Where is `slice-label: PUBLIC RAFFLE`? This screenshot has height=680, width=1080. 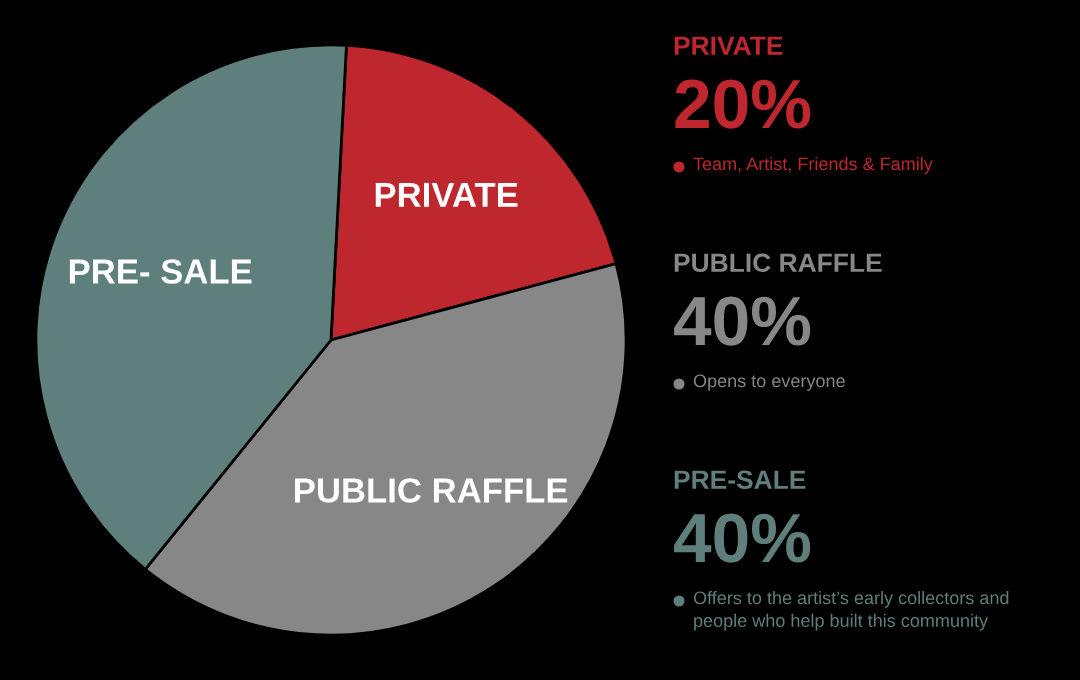 slice-label: PUBLIC RAFFLE is located at coordinates (431, 490).